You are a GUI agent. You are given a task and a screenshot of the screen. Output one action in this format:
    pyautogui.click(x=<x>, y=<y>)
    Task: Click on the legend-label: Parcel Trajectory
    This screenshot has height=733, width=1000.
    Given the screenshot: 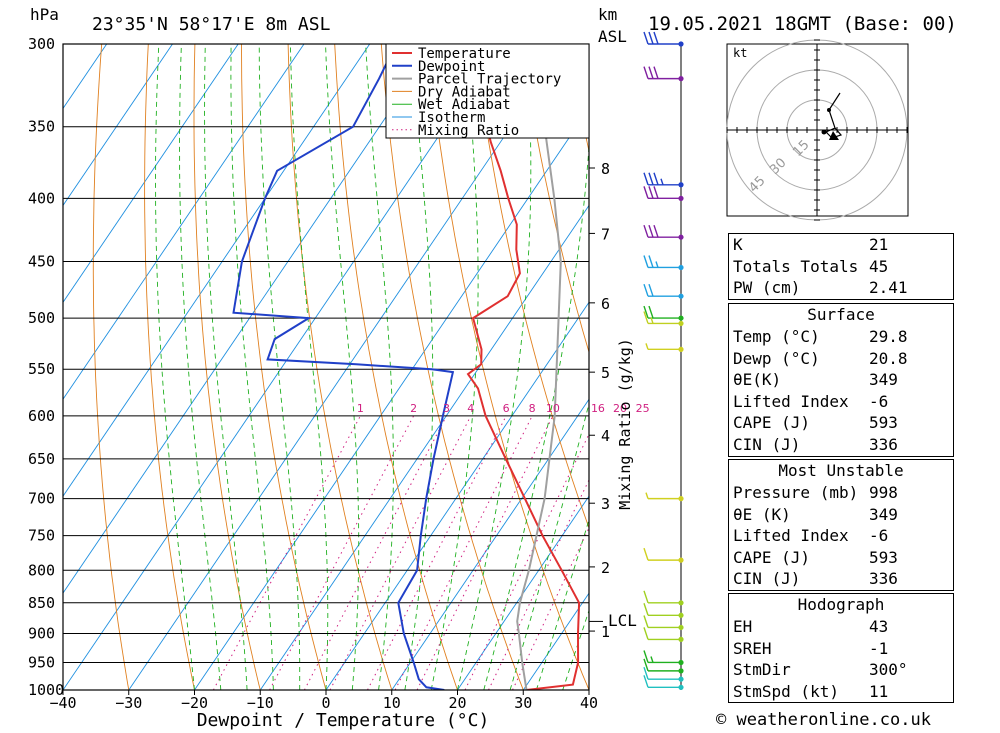 What is the action you would take?
    pyautogui.click(x=489, y=80)
    